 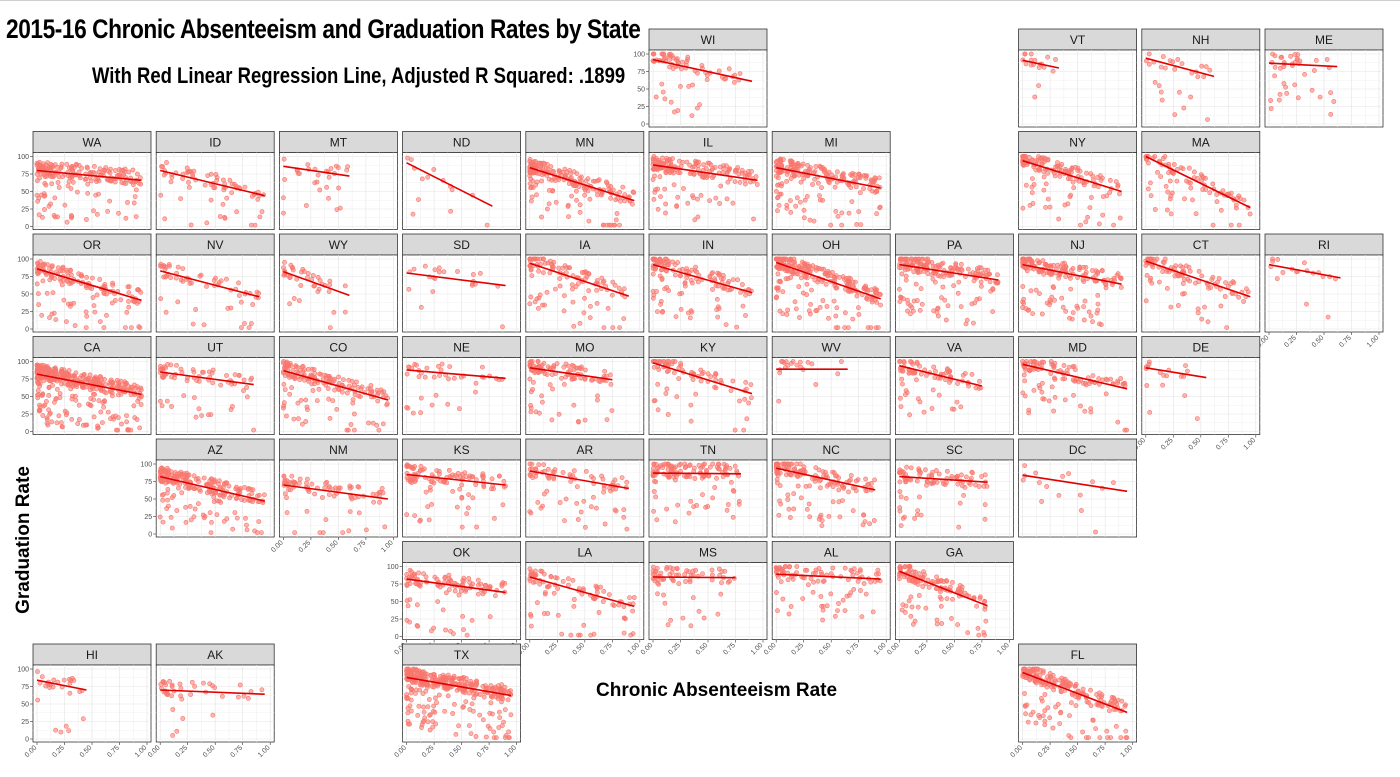 I want to click on y-tick-label: 50, so click(x=641, y=90).